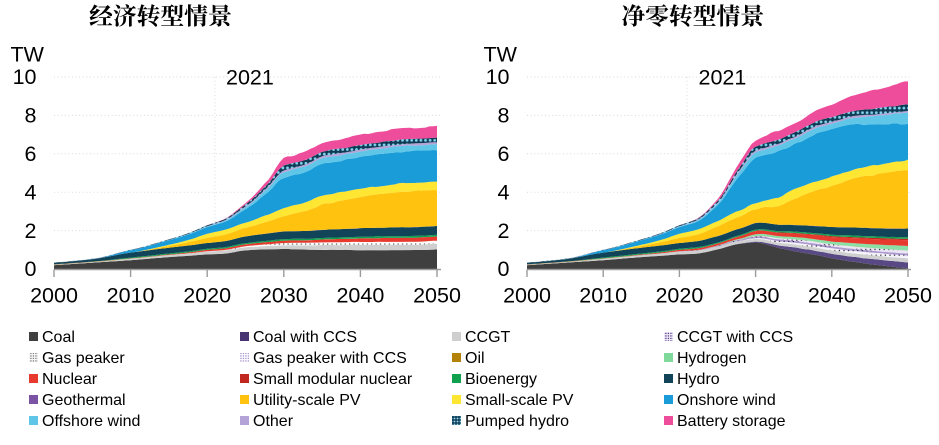 The image size is (939, 445). I want to click on svg-text: Other, so click(273, 421).